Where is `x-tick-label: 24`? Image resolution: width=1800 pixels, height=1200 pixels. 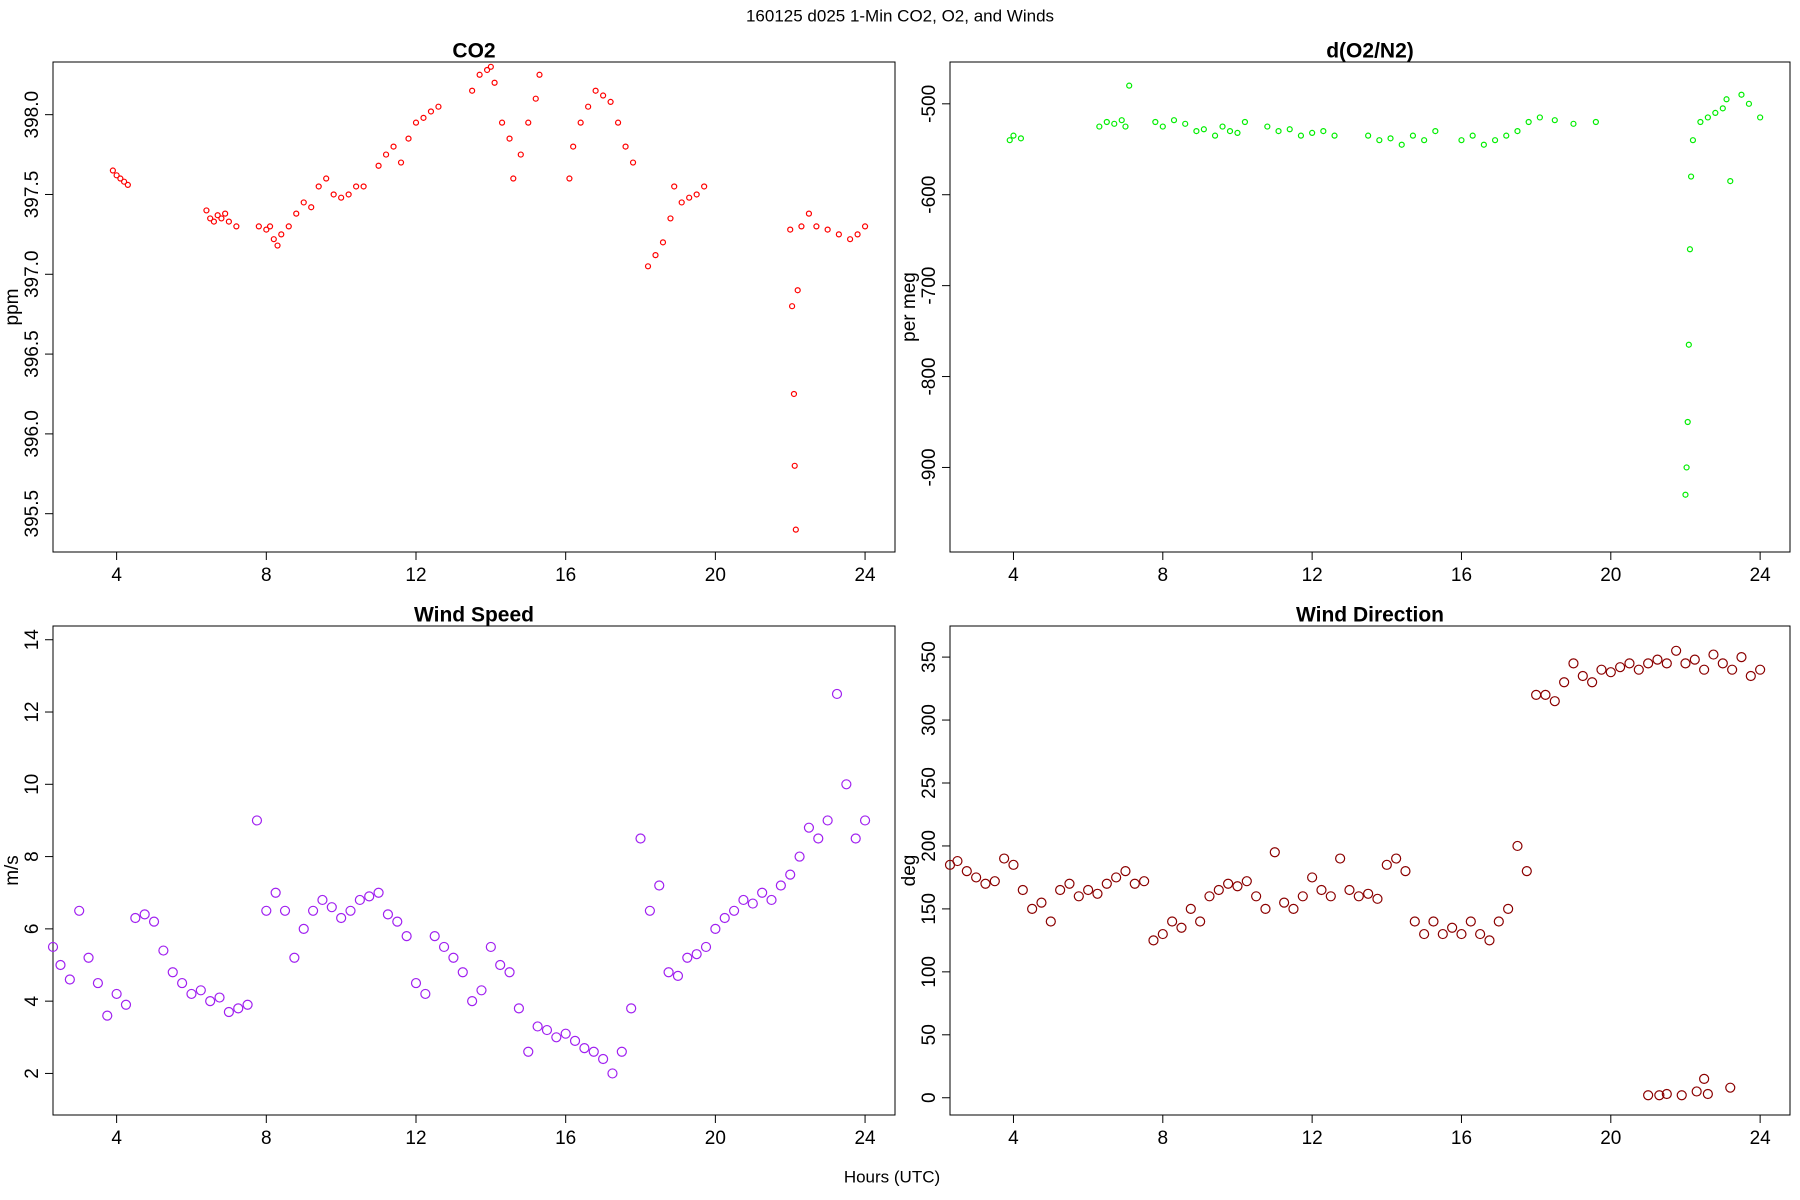 x-tick-label: 24 is located at coordinates (865, 1138).